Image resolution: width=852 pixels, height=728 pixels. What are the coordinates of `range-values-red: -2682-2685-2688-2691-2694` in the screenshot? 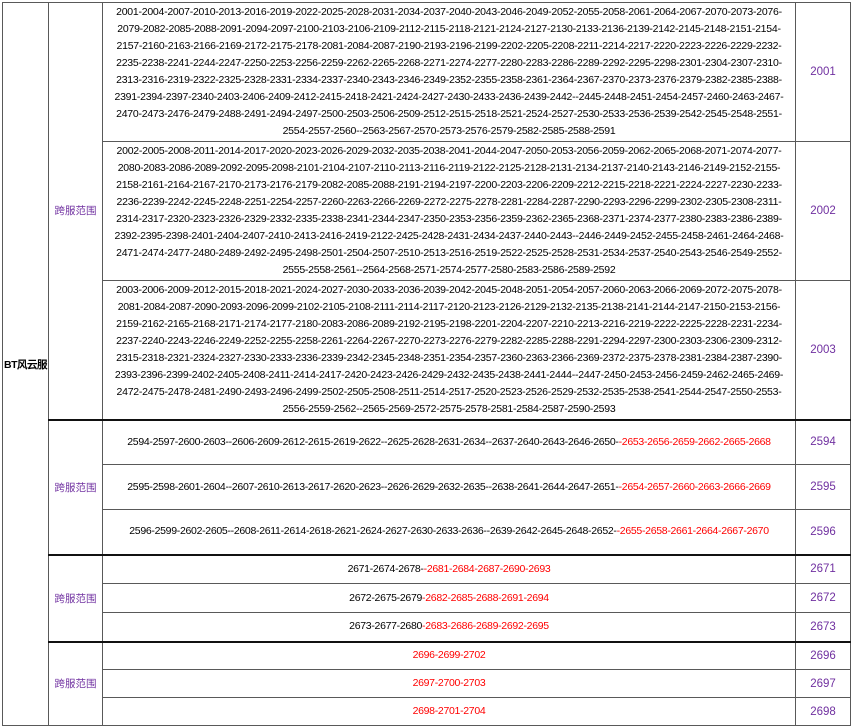 It's located at (485, 597).